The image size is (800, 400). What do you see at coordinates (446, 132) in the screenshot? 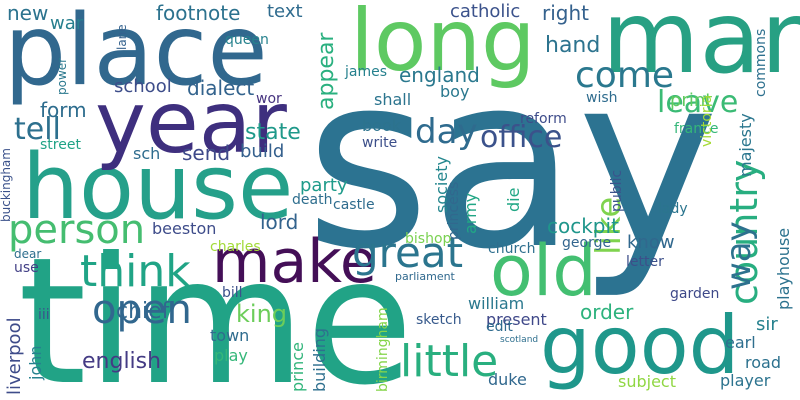
I see `word-day: day` at bounding box center [446, 132].